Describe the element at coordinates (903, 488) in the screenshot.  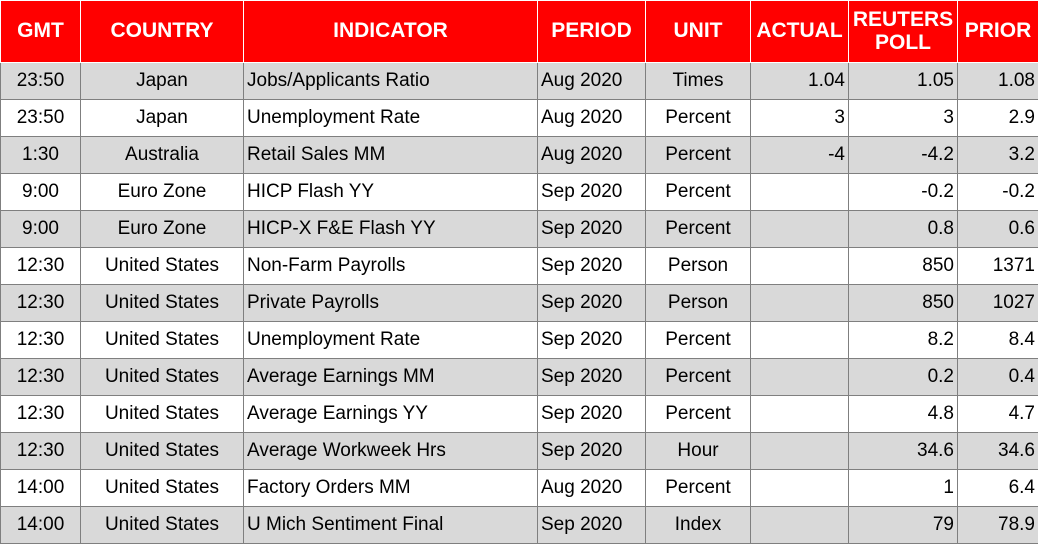
I see `table-cell: 1` at that location.